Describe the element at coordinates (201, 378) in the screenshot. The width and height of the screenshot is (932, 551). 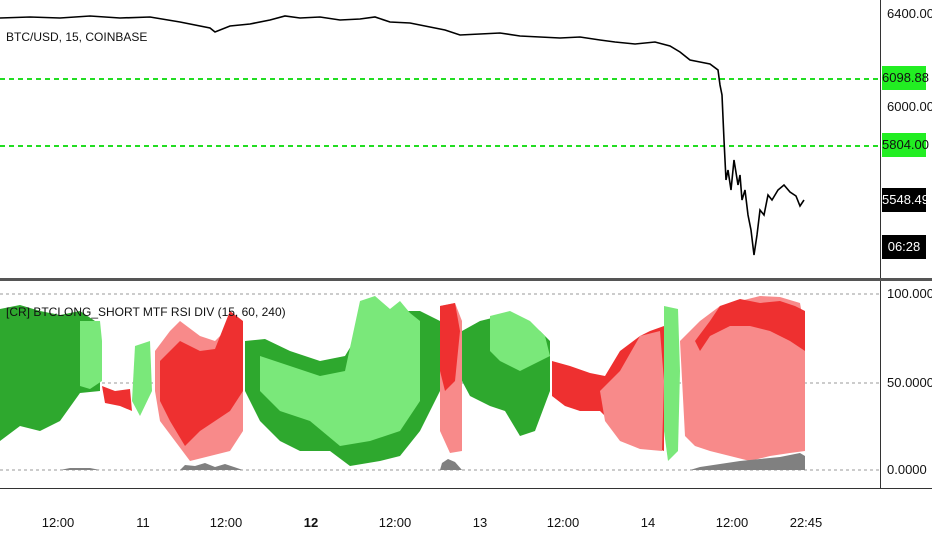
I see `rsi-band-short-2b` at that location.